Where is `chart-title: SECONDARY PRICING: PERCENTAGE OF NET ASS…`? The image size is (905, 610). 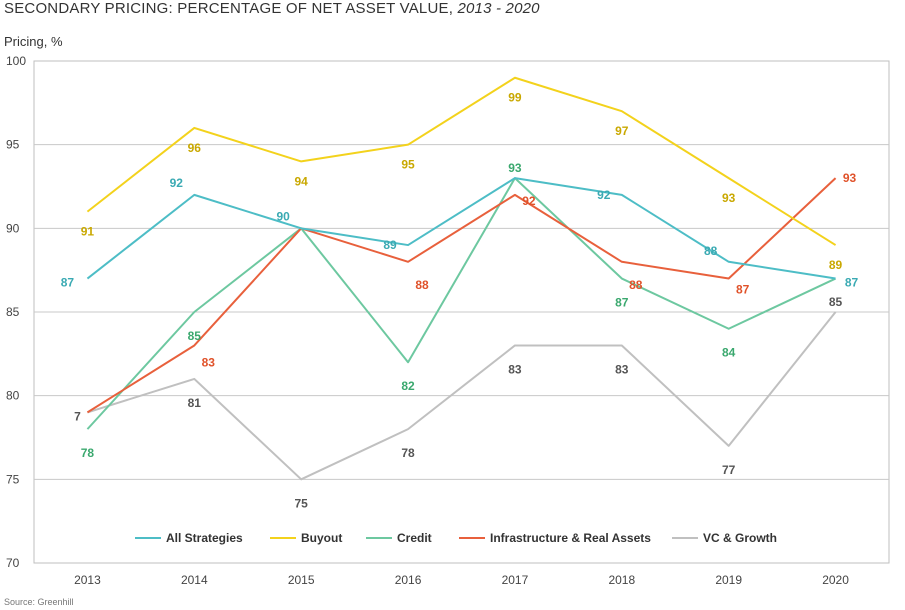 chart-title: SECONDARY PRICING: PERCENTAGE OF NET ASS… is located at coordinates (272, 8).